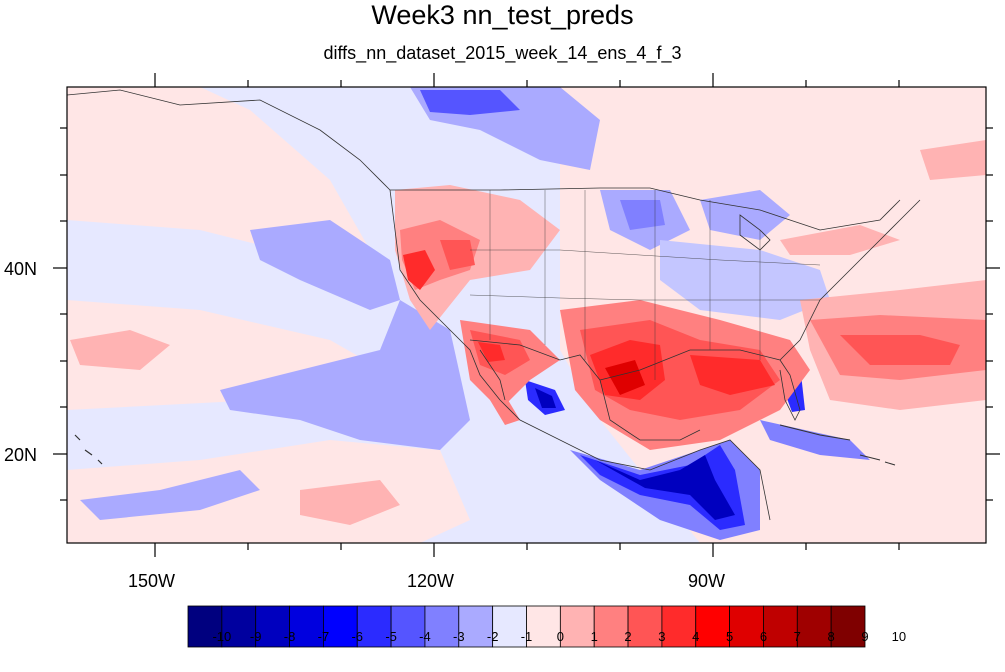 This screenshot has height=672, width=1005. What do you see at coordinates (425, 636) in the screenshot?
I see `colorbar-tick-label: -4` at bounding box center [425, 636].